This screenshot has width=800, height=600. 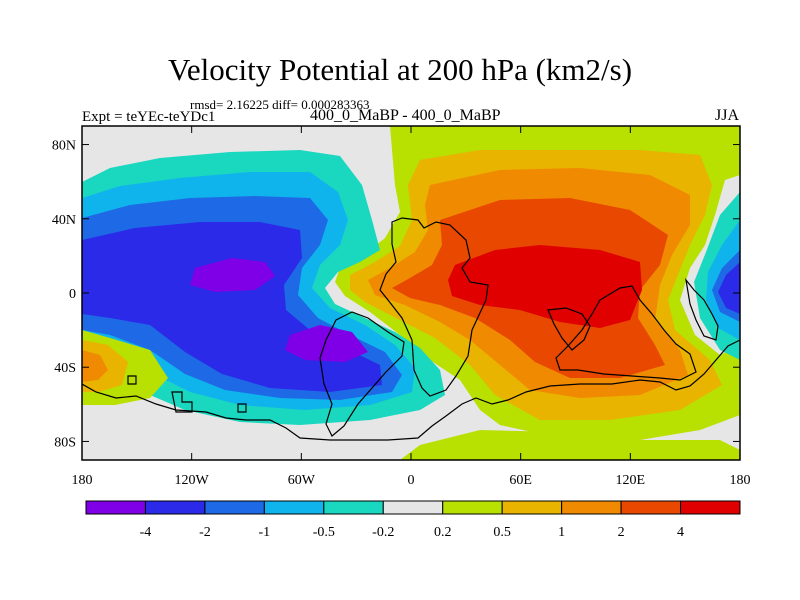 What do you see at coordinates (702, 309) in the screenshot?
I see `coastline-east-asia` at bounding box center [702, 309].